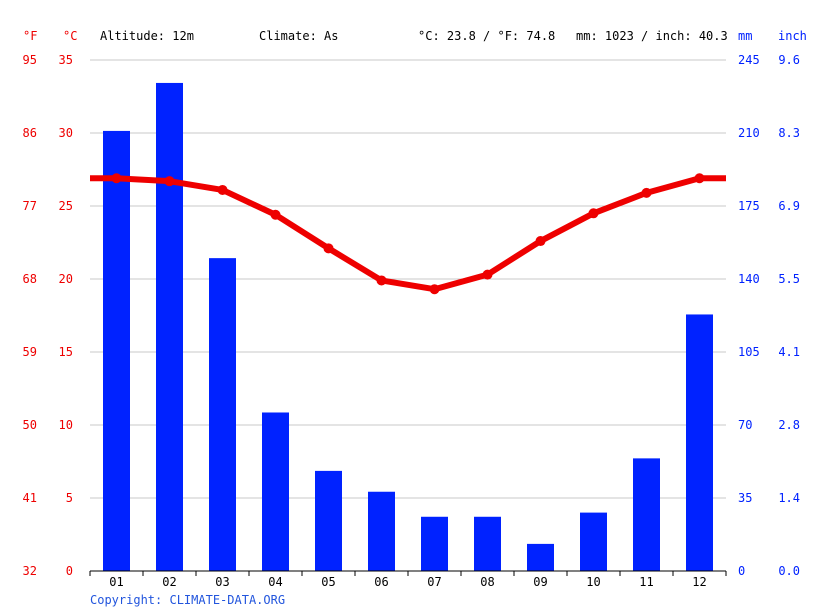 This screenshot has height=611, width=815. Describe the element at coordinates (30, 206) in the screenshot. I see `y-tick-label-fahrenheit: 77` at that location.